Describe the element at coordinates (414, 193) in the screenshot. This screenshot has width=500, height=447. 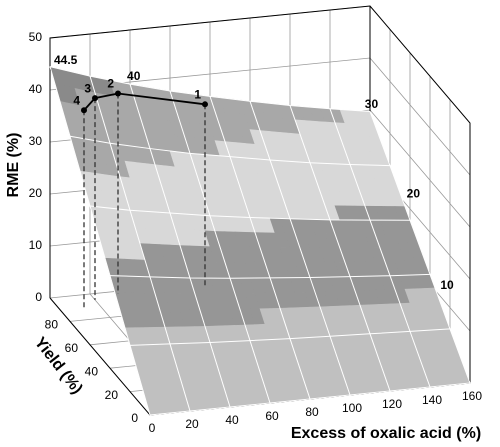
I see `surface-label: 20` at that location.